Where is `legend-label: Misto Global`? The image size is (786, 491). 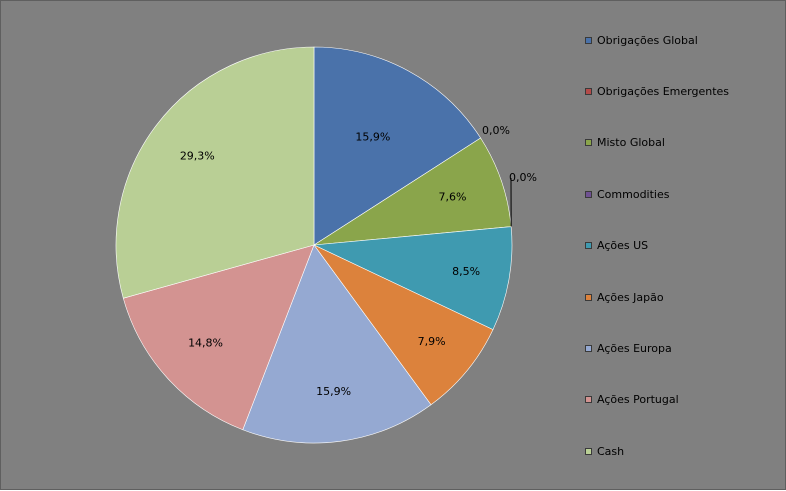
legend-label: Misto Global is located at coordinates (631, 142).